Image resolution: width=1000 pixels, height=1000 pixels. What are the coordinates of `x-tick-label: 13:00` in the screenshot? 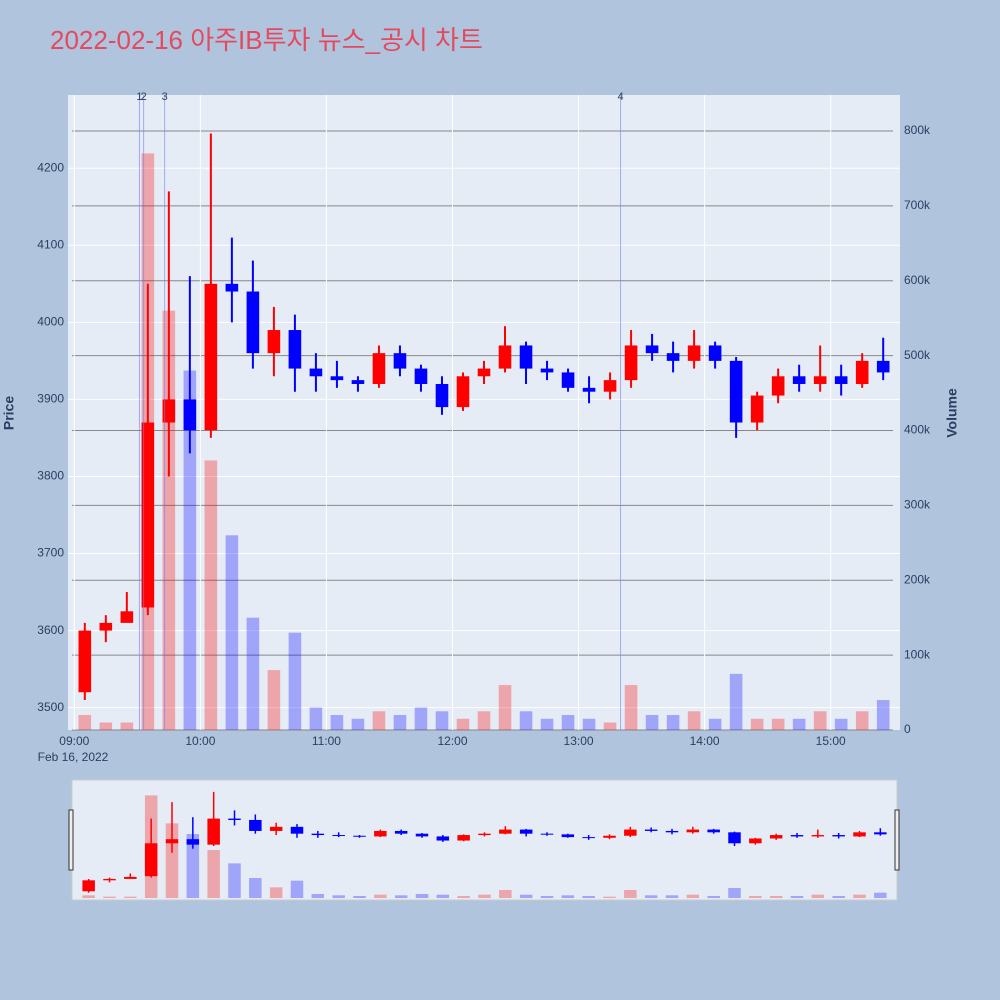 It's located at (579, 741).